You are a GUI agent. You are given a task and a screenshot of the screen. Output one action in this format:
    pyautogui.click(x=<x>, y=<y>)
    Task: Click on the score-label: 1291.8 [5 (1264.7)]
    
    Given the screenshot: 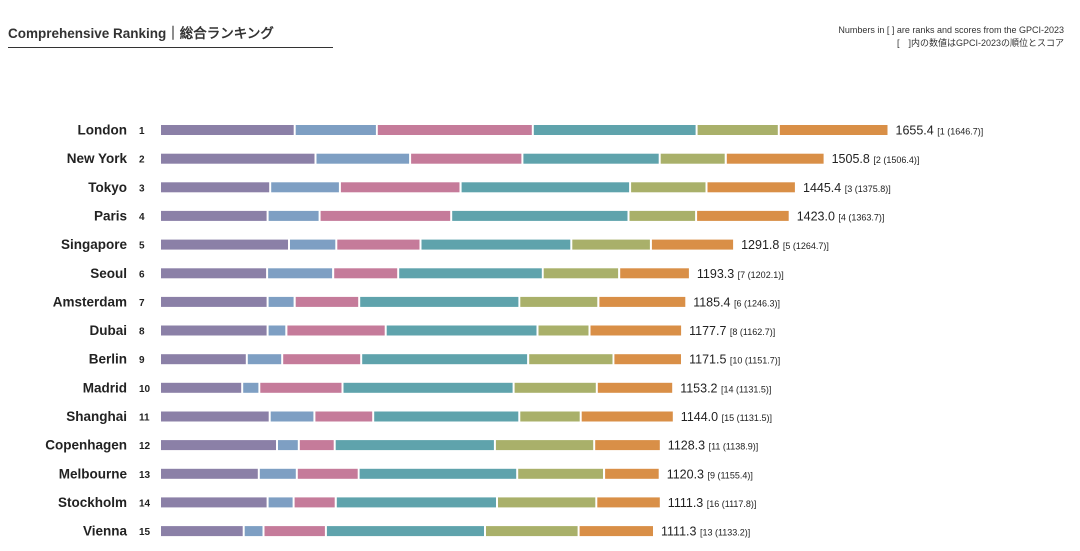 What is the action you would take?
    pyautogui.click(x=785, y=245)
    